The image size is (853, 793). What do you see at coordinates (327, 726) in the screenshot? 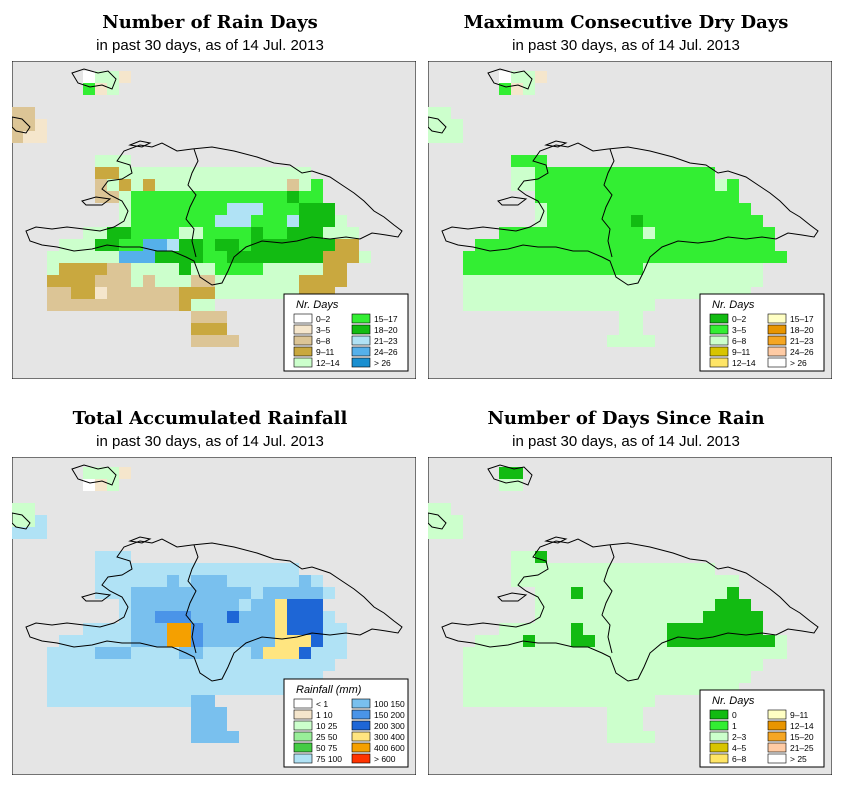
I see `legend-label: 10 25` at bounding box center [327, 726].